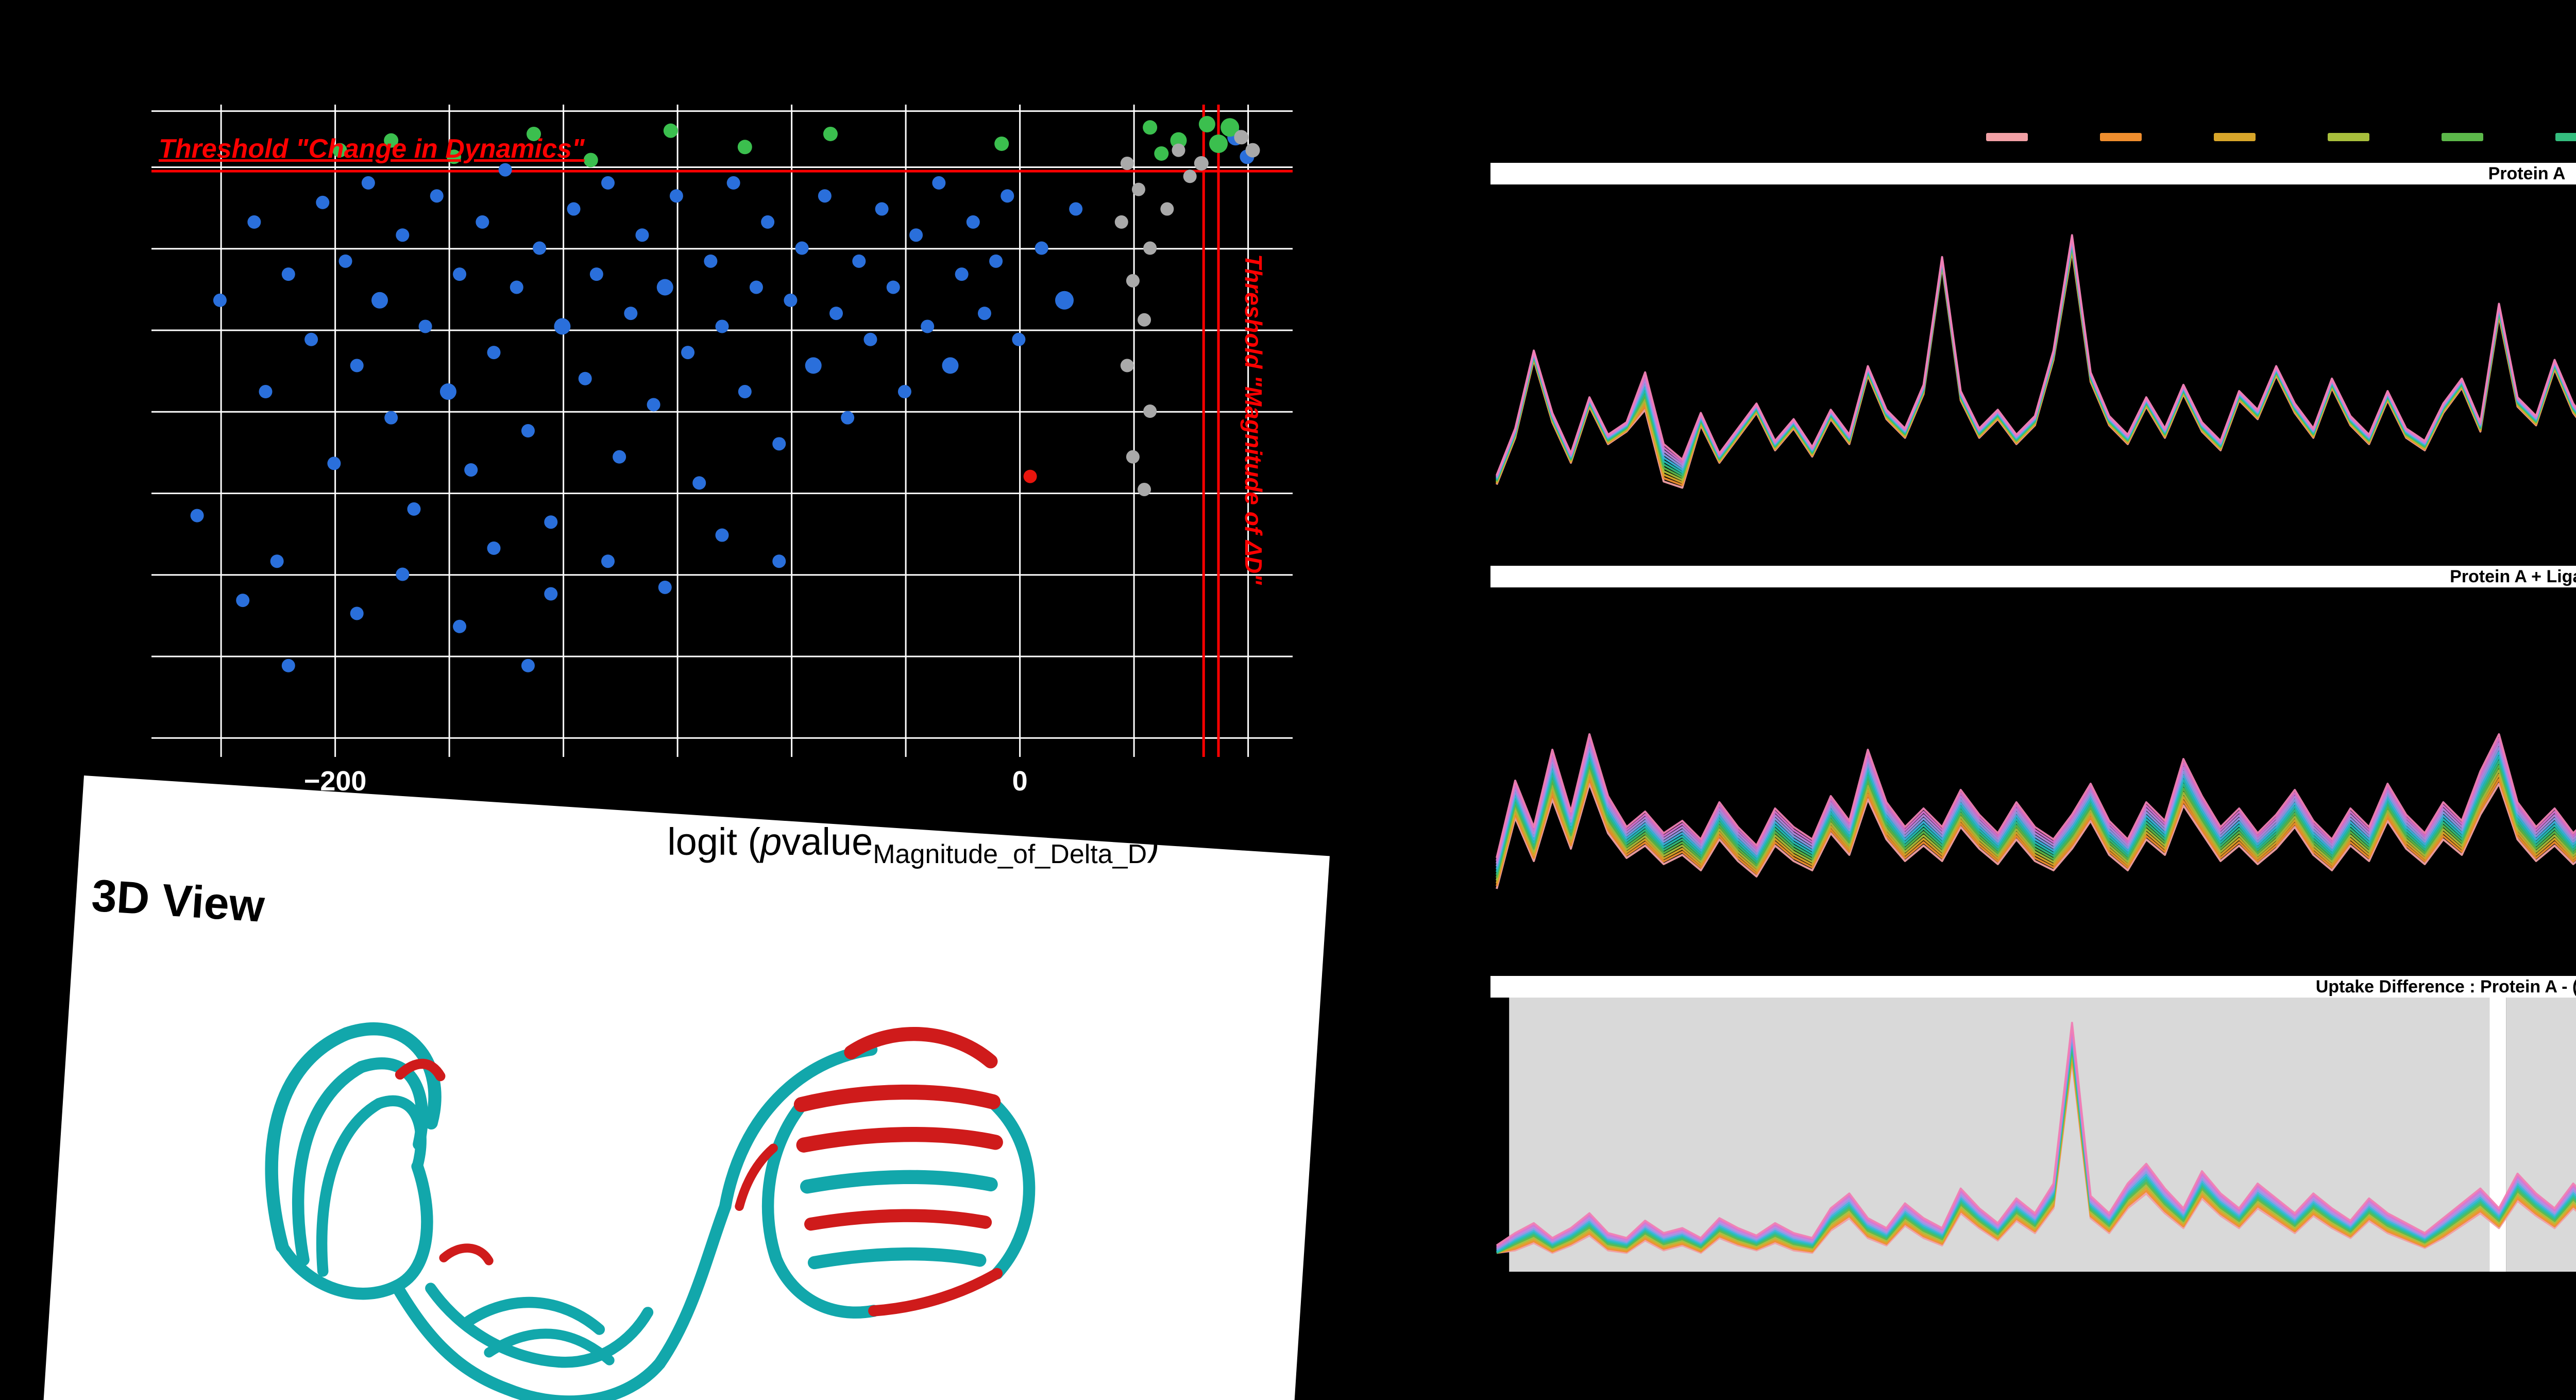  I want to click on uptake-difference-chart, so click(2033, 1135).